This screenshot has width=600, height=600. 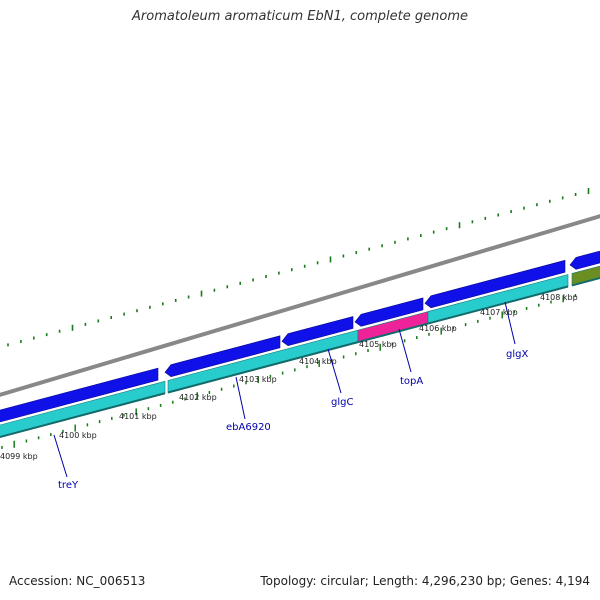 I want to click on tick-label: 4104 kbp, so click(x=318, y=361).